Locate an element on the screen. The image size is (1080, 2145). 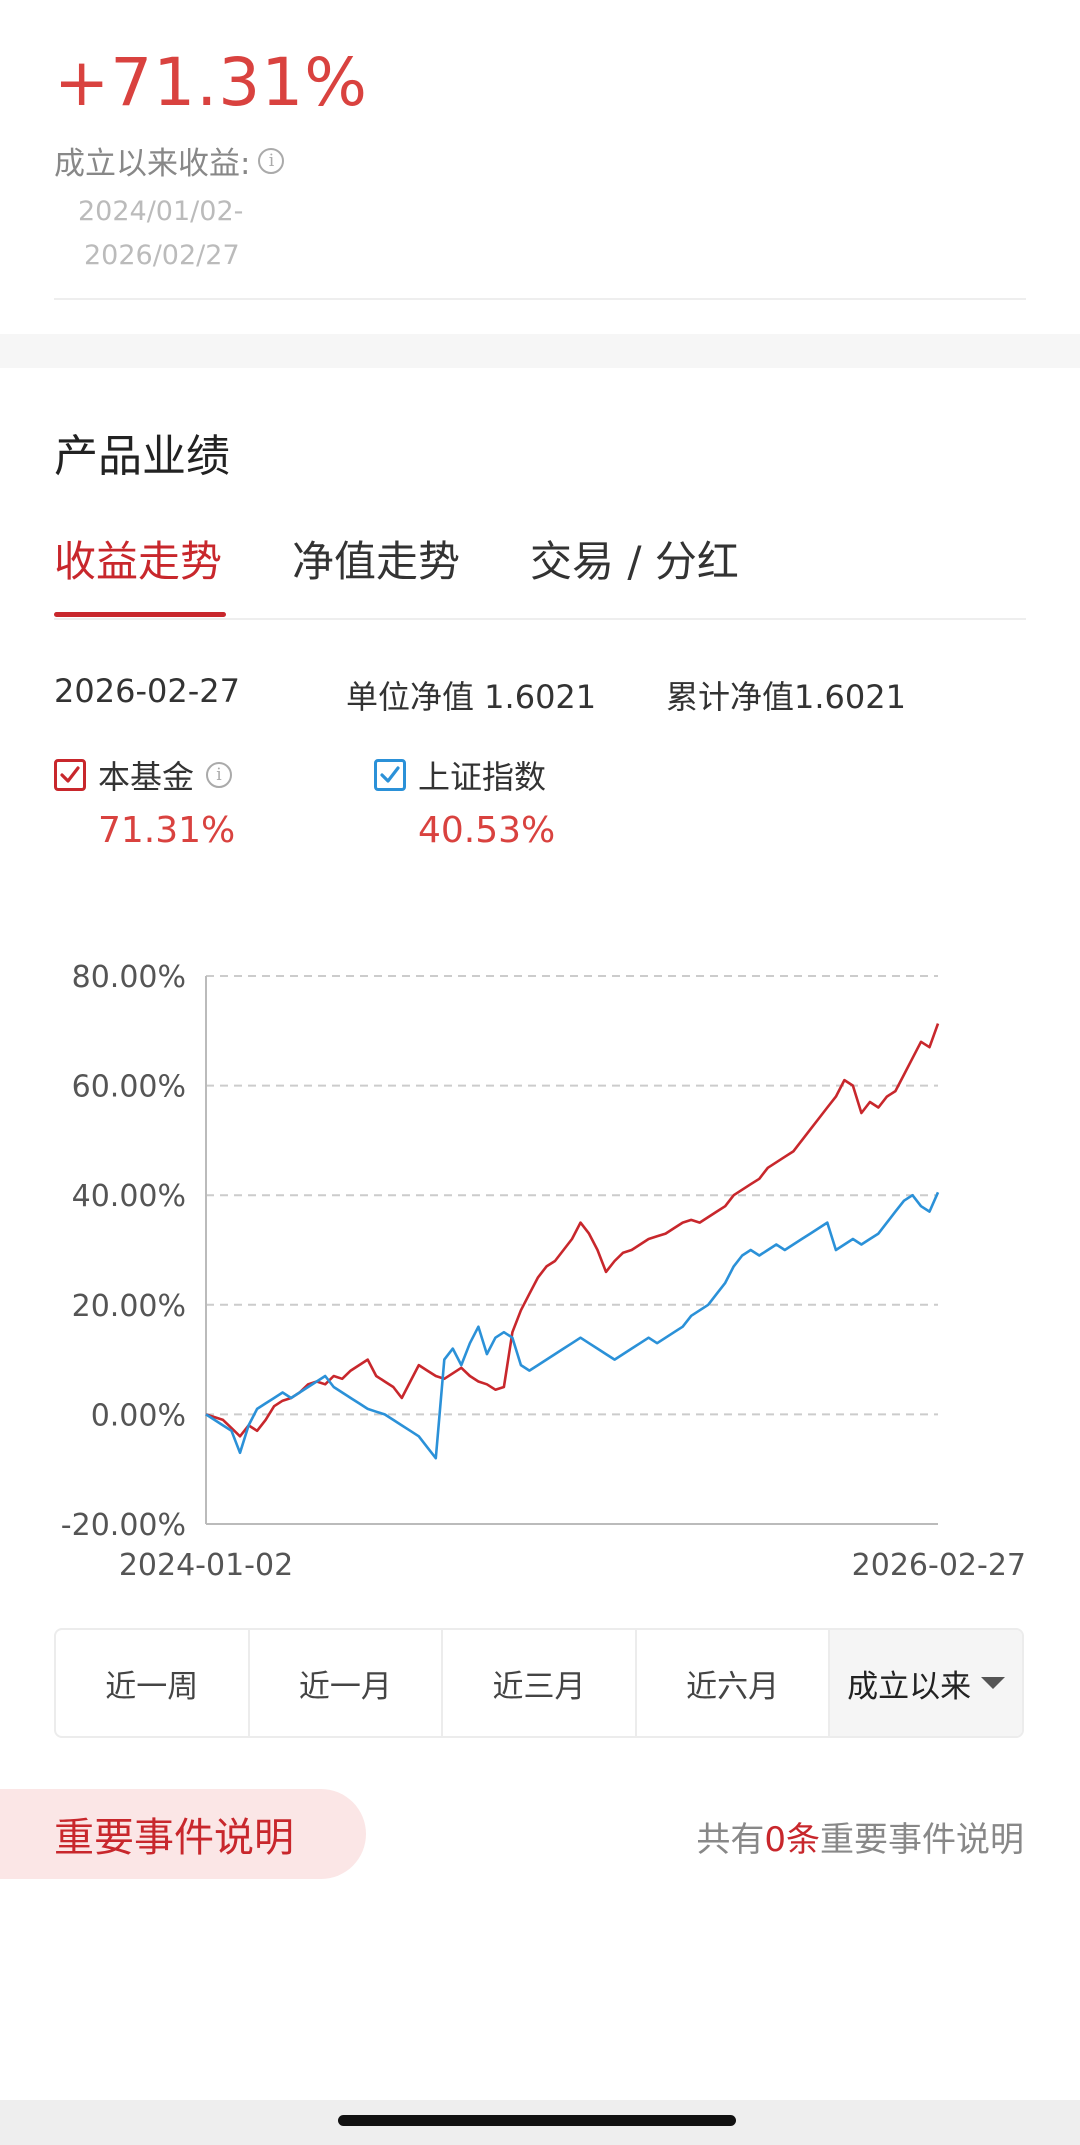
y-tick-label: 20.00% is located at coordinates (129, 1306).